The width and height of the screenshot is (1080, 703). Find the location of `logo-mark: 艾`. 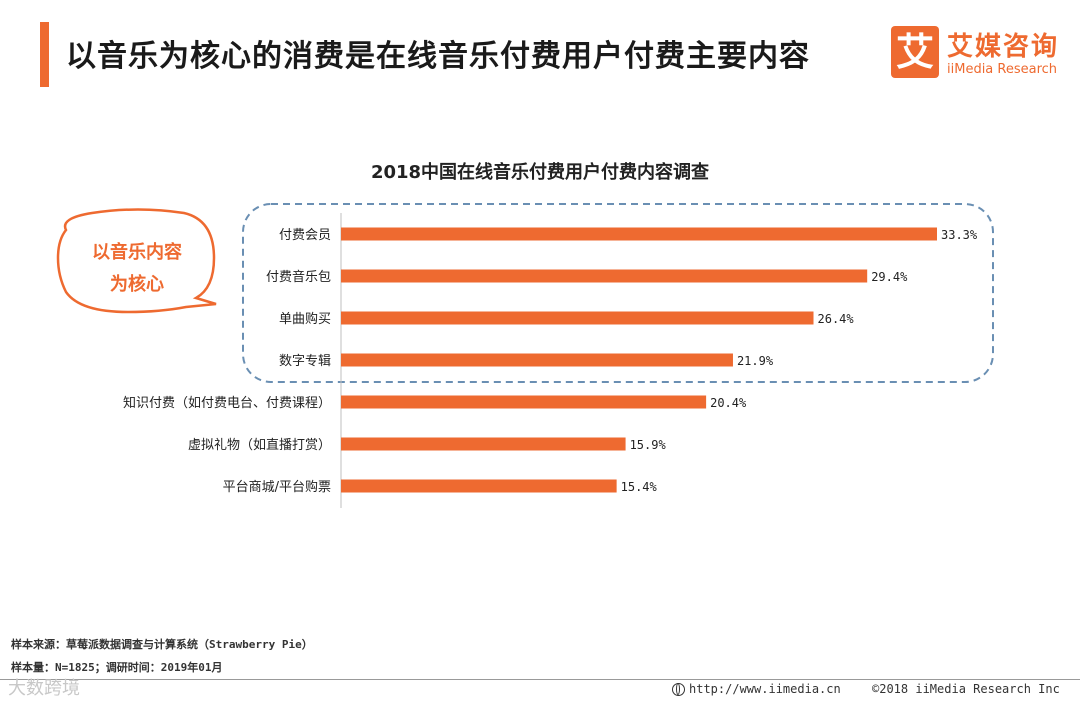

logo-mark: 艾 is located at coordinates (915, 52).